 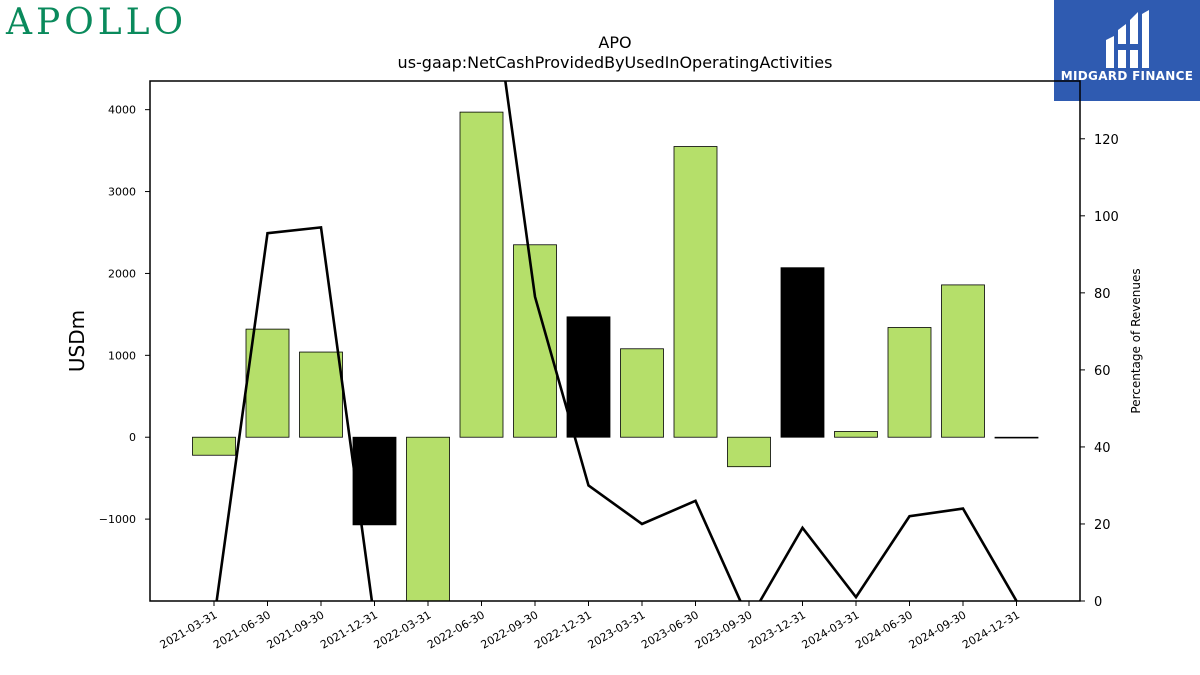 I want to click on y-tick-label: 1000, so click(x=122, y=355).